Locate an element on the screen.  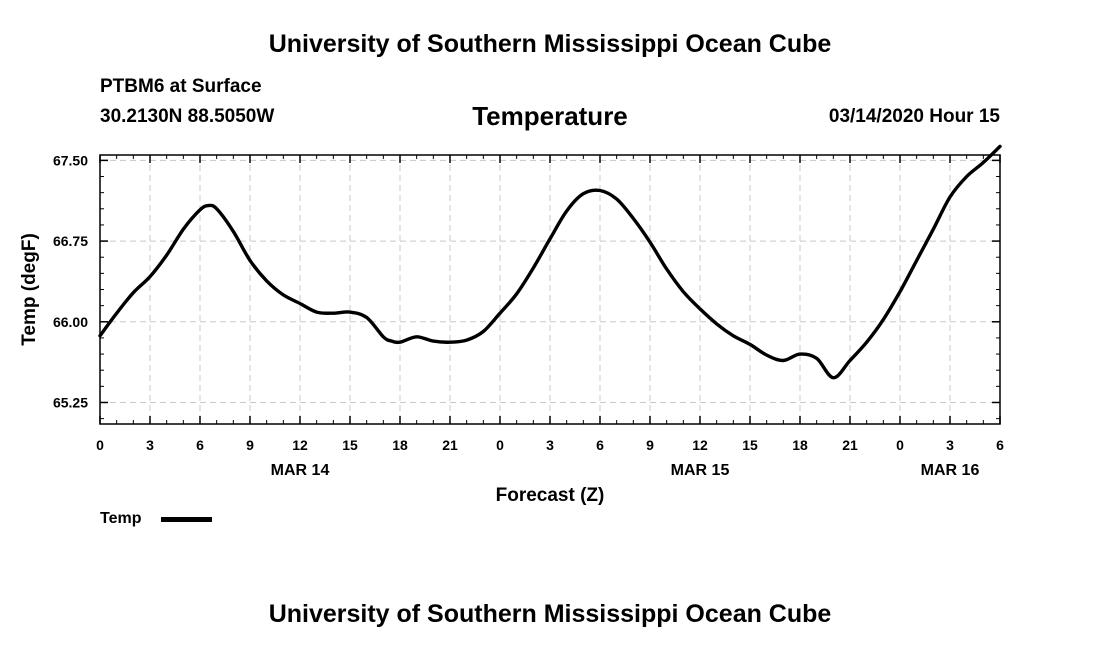
legend-label: Temp is located at coordinates (121, 518).